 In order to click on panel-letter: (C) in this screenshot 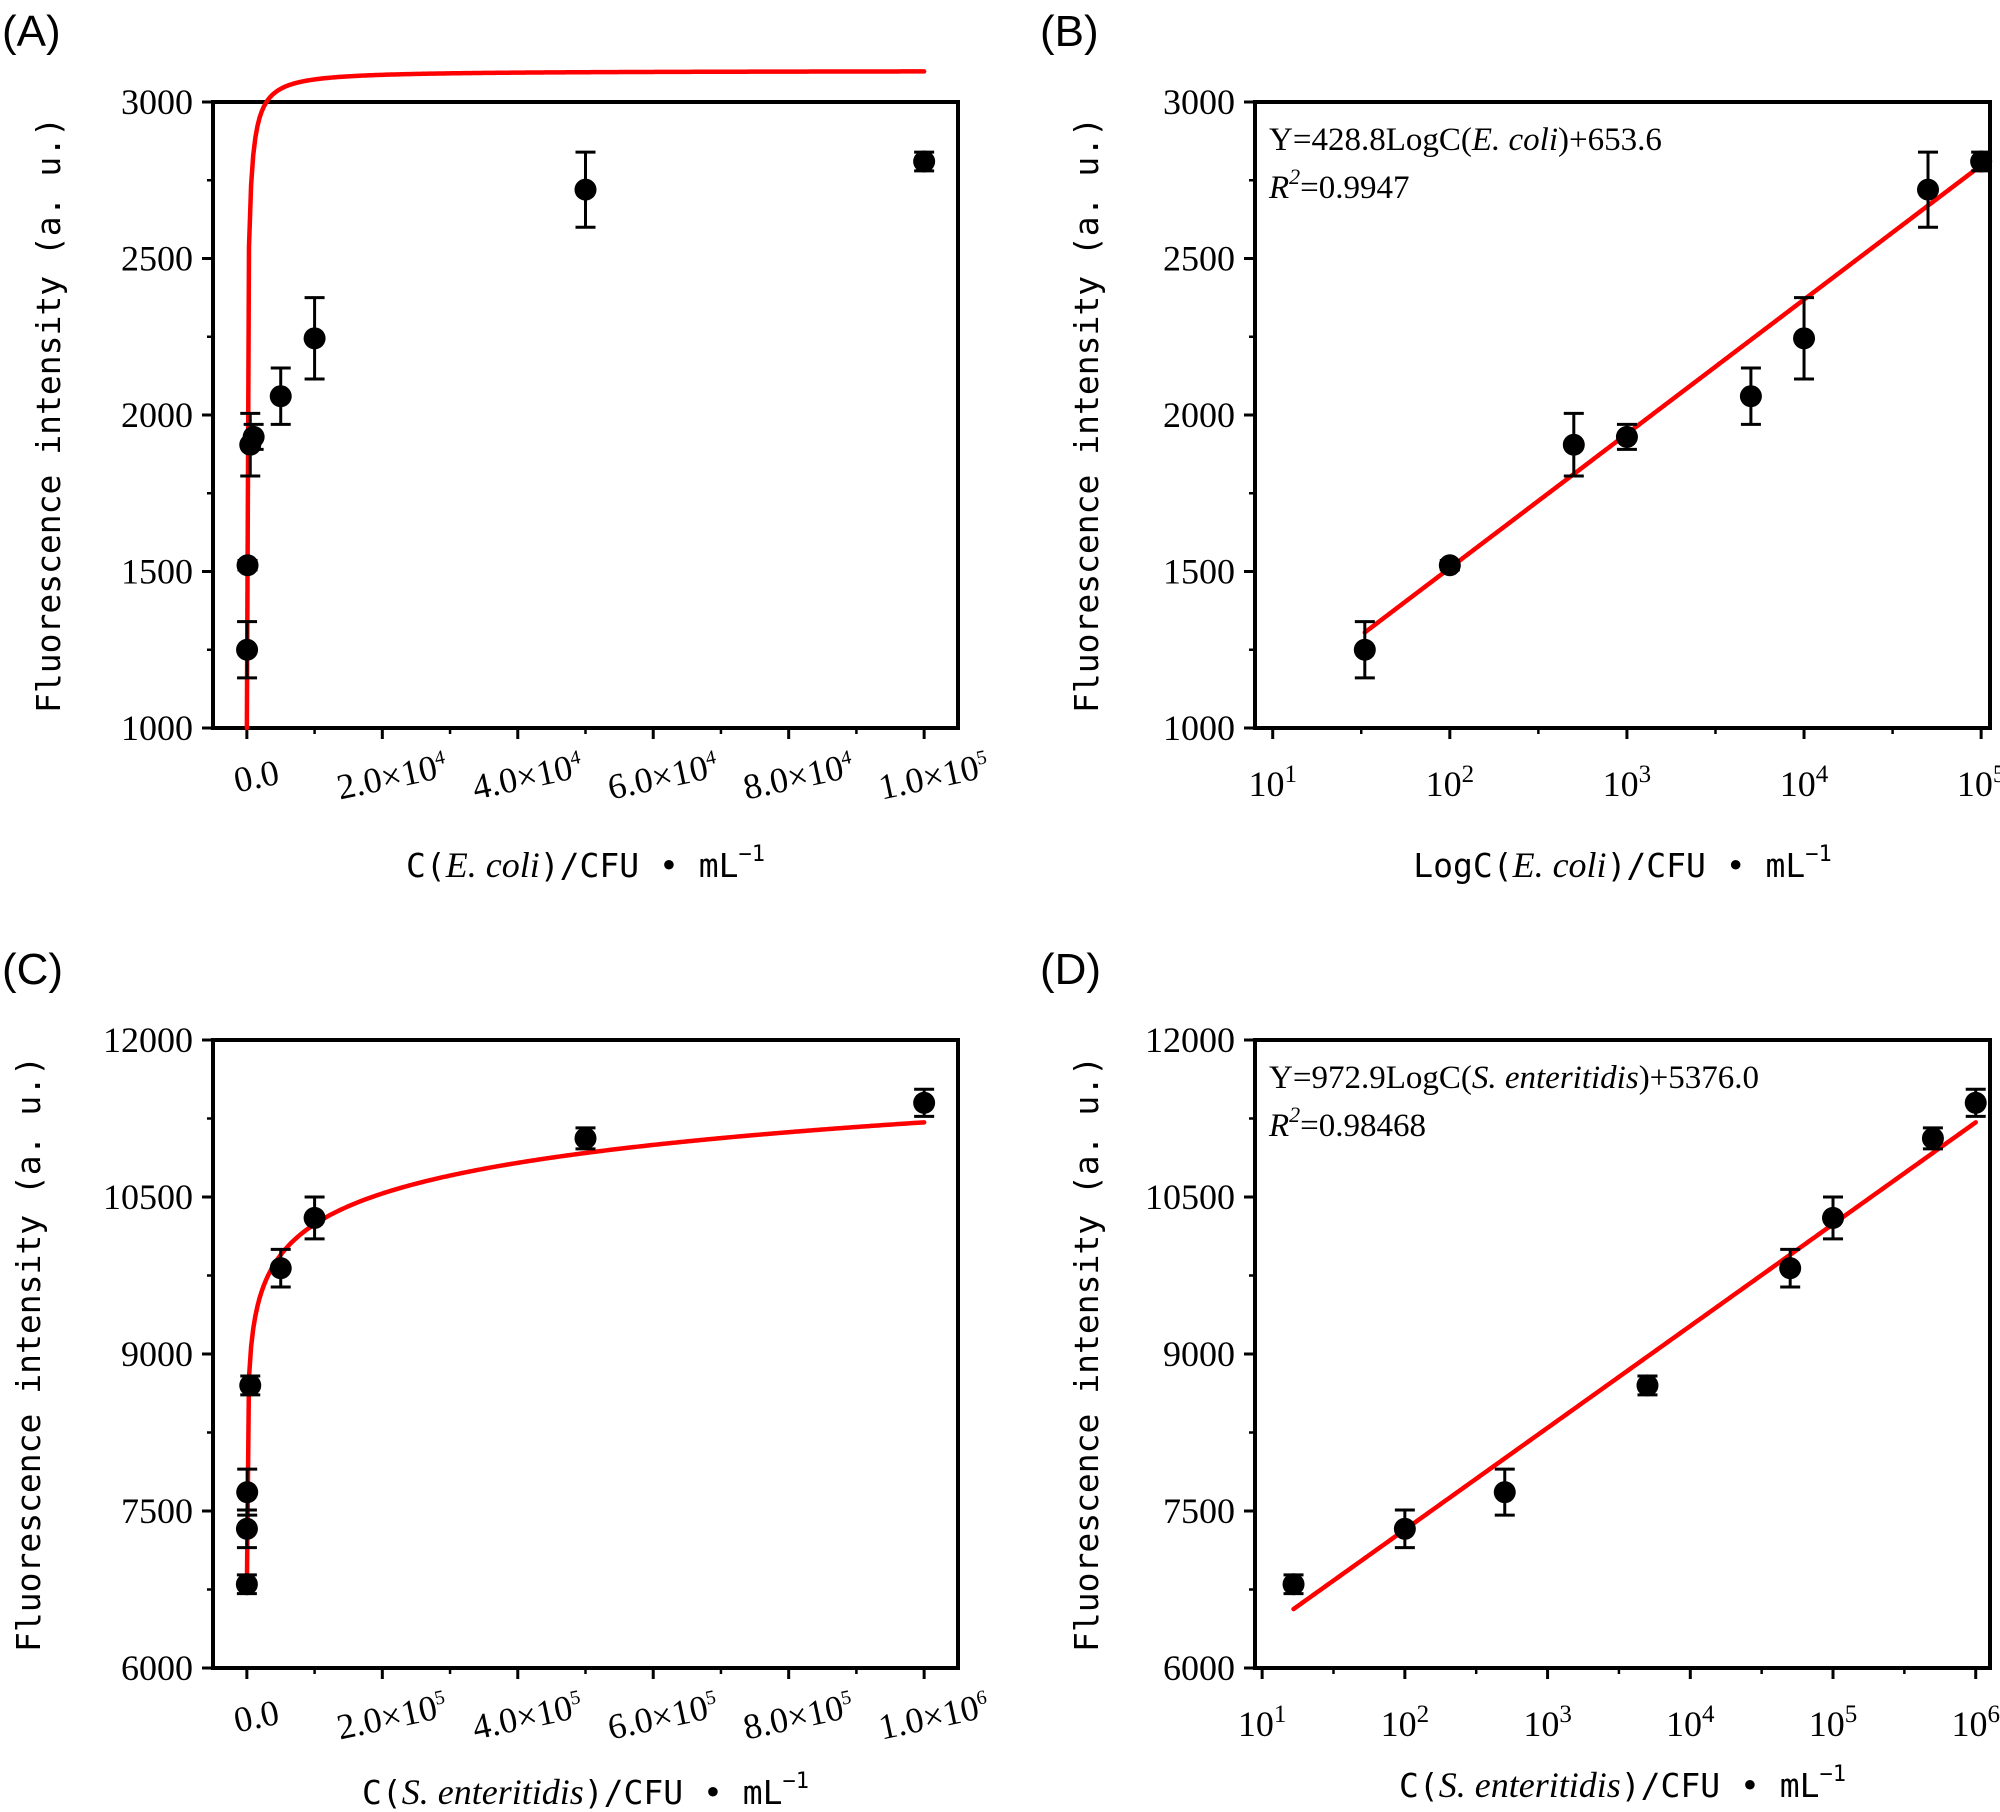, I will do `click(32, 969)`.